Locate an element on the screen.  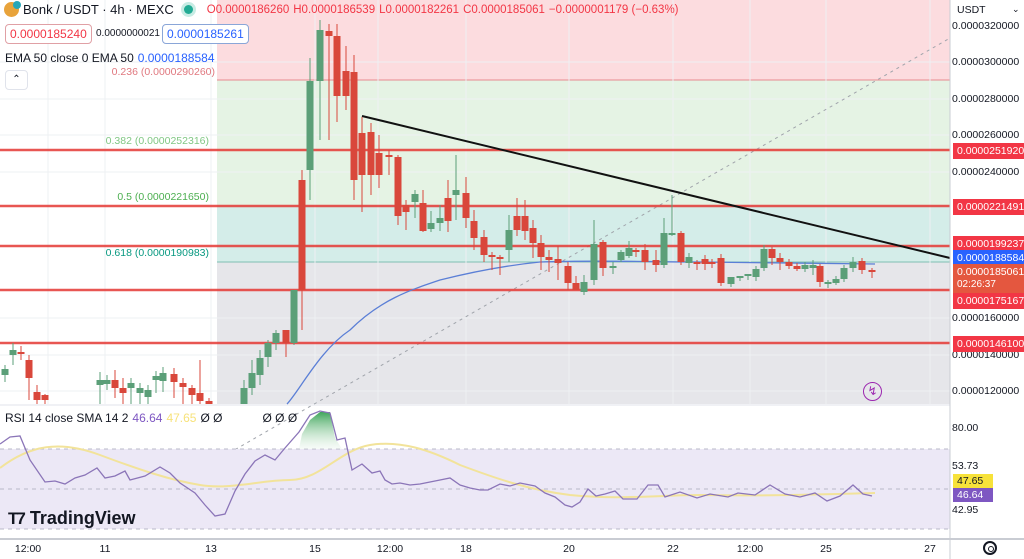
rsi-value-tag: 46.64 is located at coordinates (973, 495).